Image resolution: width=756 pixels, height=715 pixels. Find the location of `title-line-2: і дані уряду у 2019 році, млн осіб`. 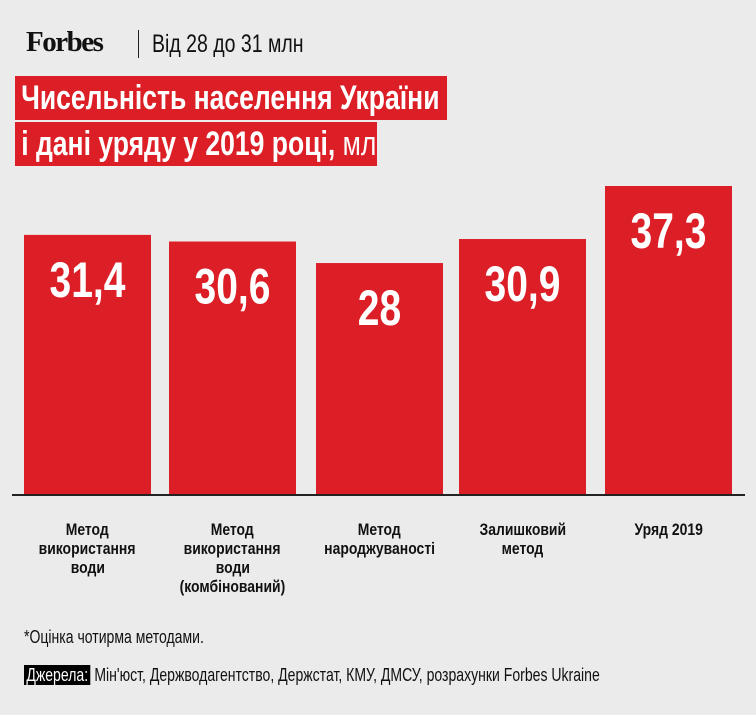

title-line-2: і дані уряду у 2019 році, млн осіб is located at coordinates (196, 144).